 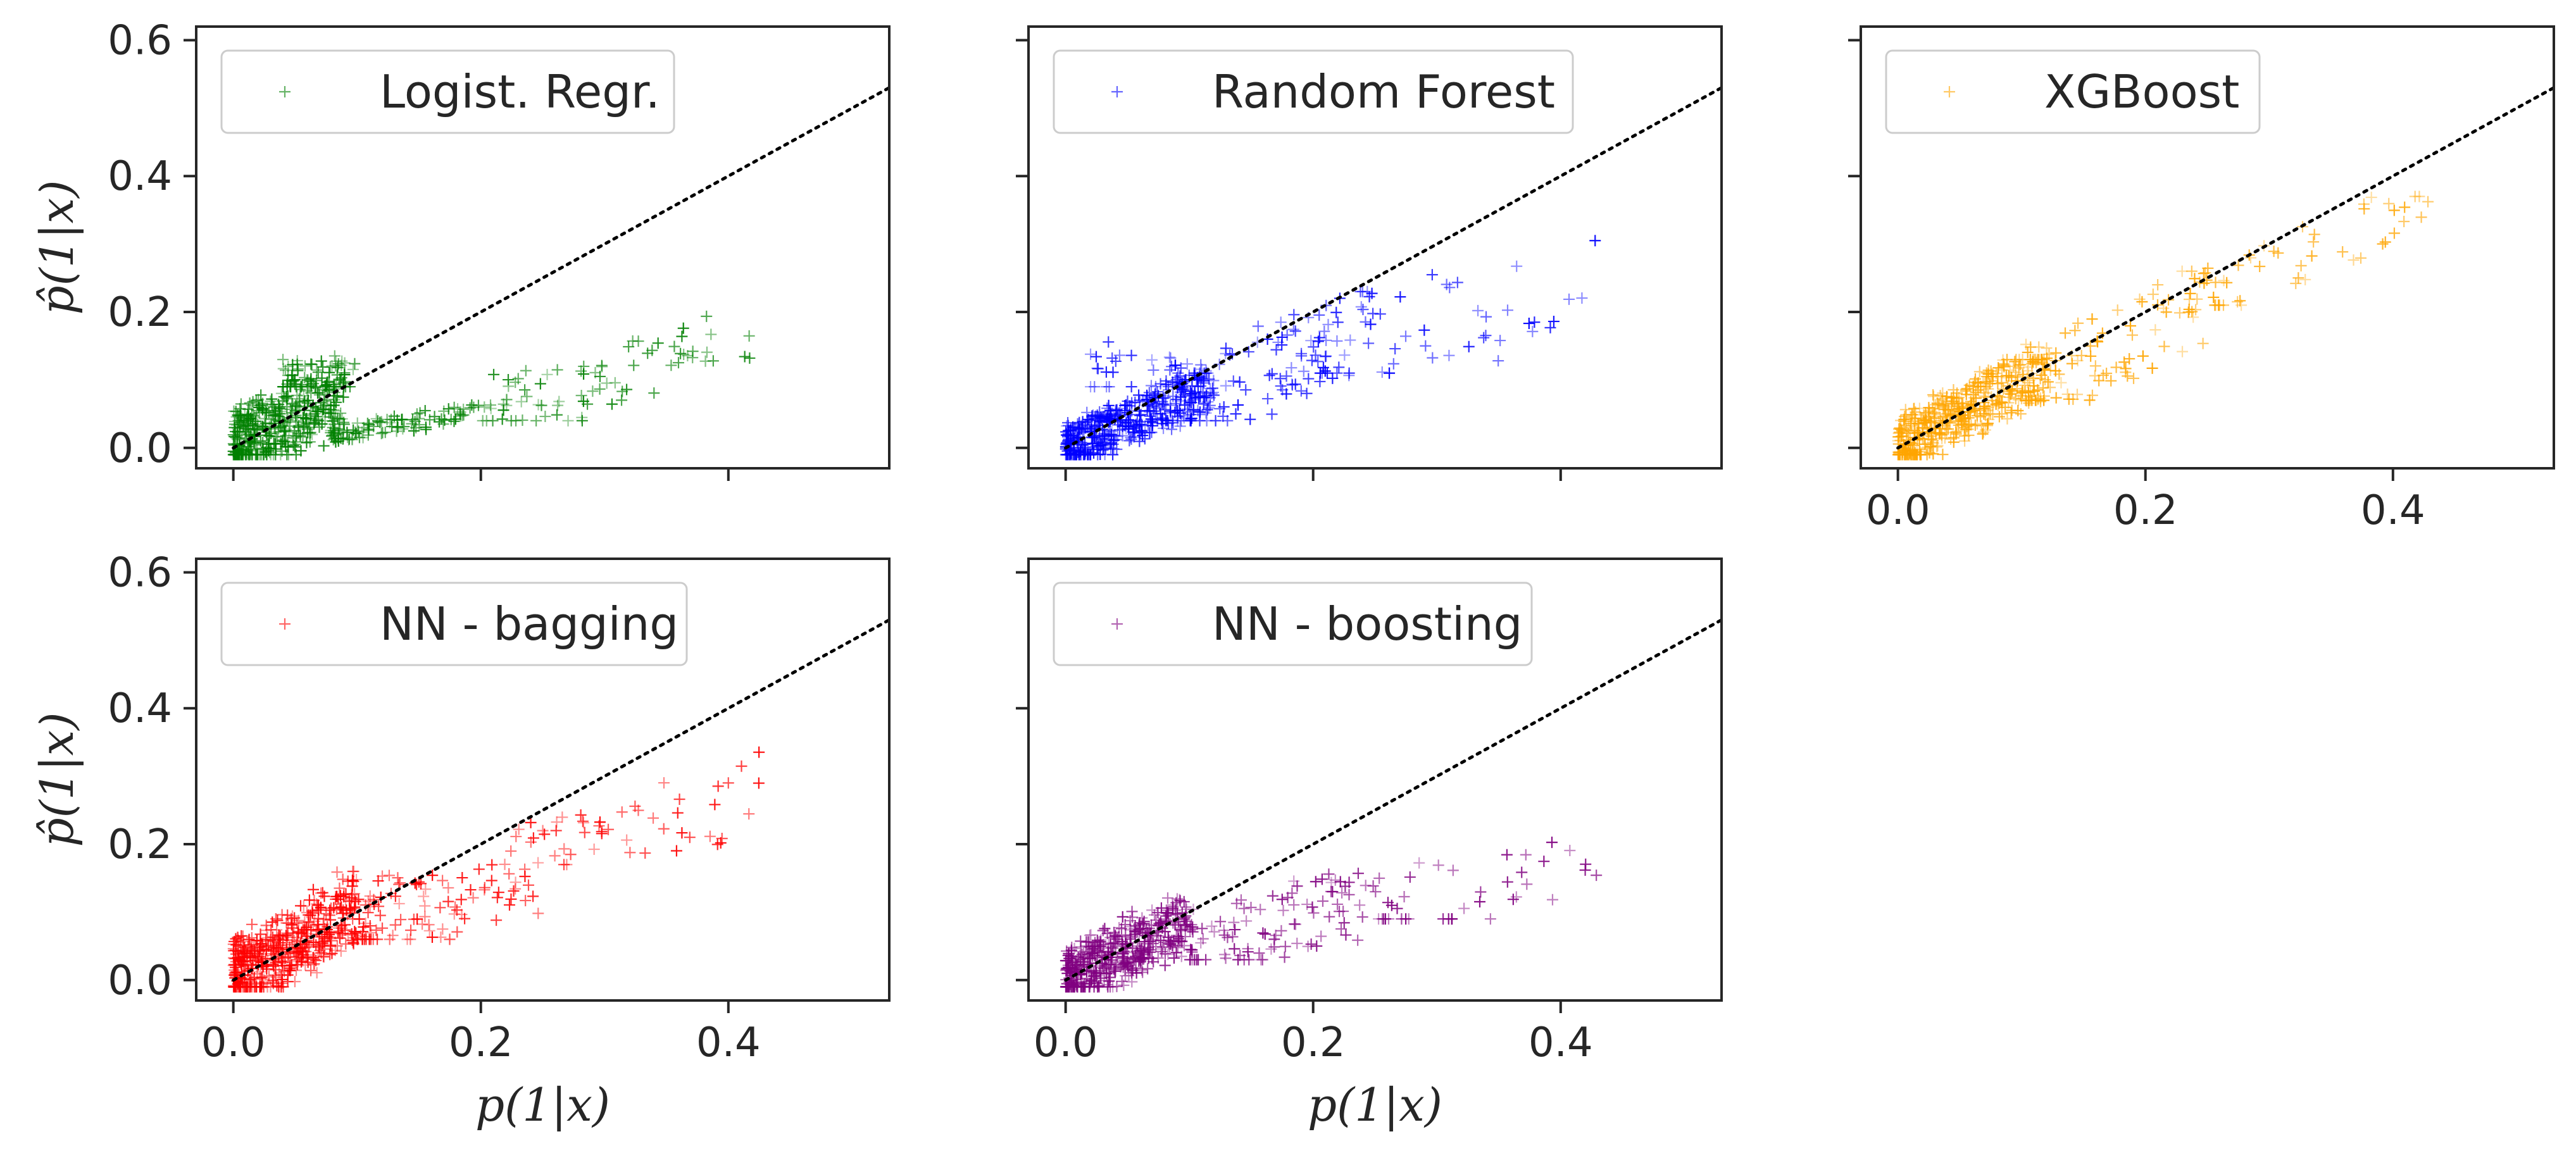 What do you see at coordinates (520, 91) in the screenshot?
I see `legend-label: Logist. Regr.` at bounding box center [520, 91].